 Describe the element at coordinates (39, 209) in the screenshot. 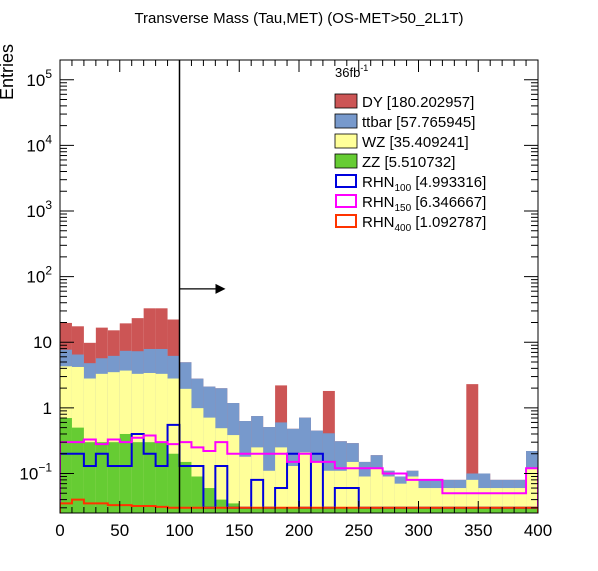

I see `y-tick-label-4: 10³` at that location.